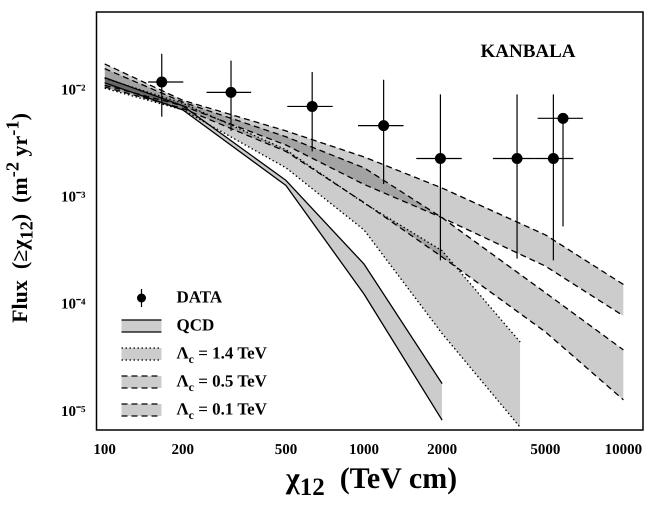  What do you see at coordinates (442, 450) in the screenshot?
I see `x-tick-label: 2000` at bounding box center [442, 450].